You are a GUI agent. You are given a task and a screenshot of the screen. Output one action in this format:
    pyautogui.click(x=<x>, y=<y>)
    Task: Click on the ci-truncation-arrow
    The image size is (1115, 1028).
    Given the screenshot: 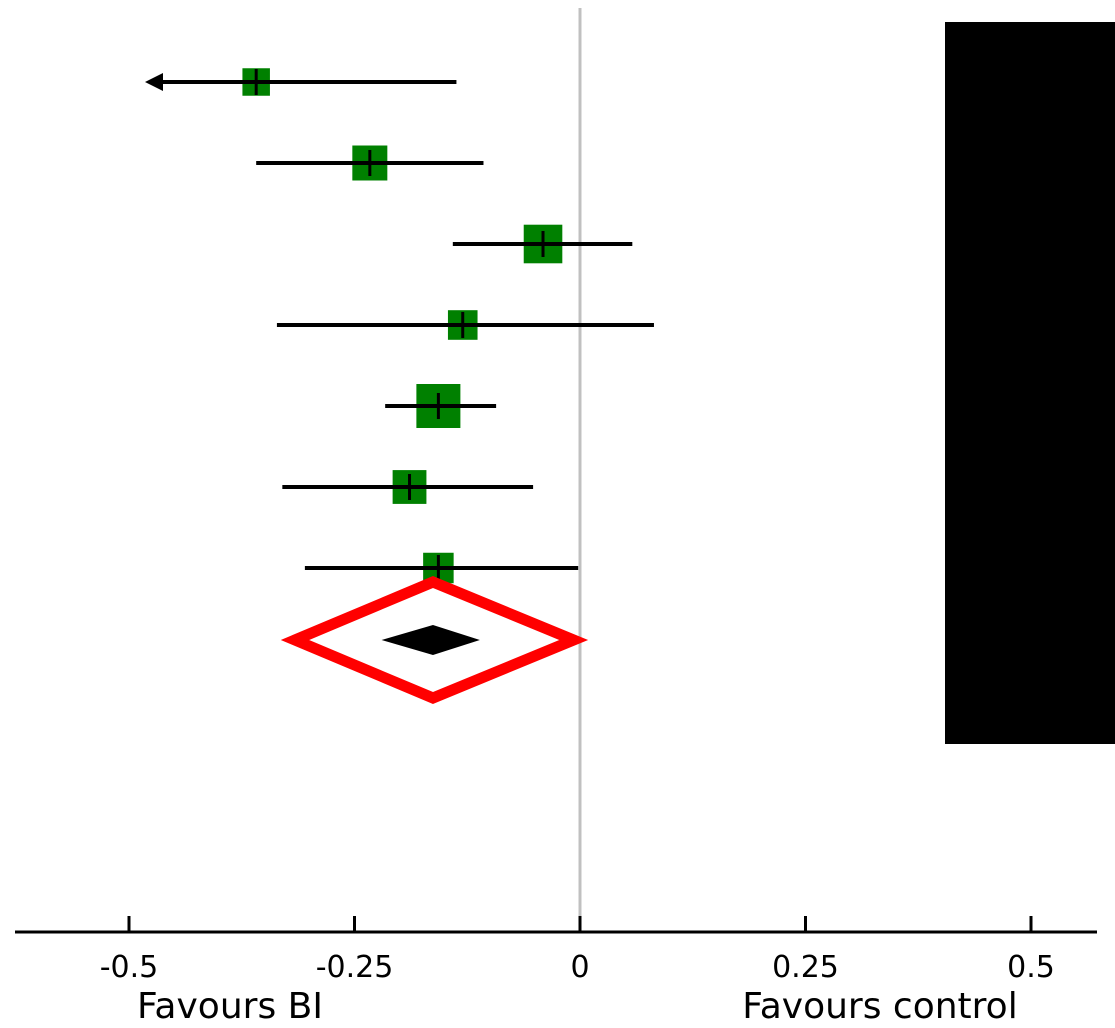 What is the action you would take?
    pyautogui.click(x=154, y=82)
    